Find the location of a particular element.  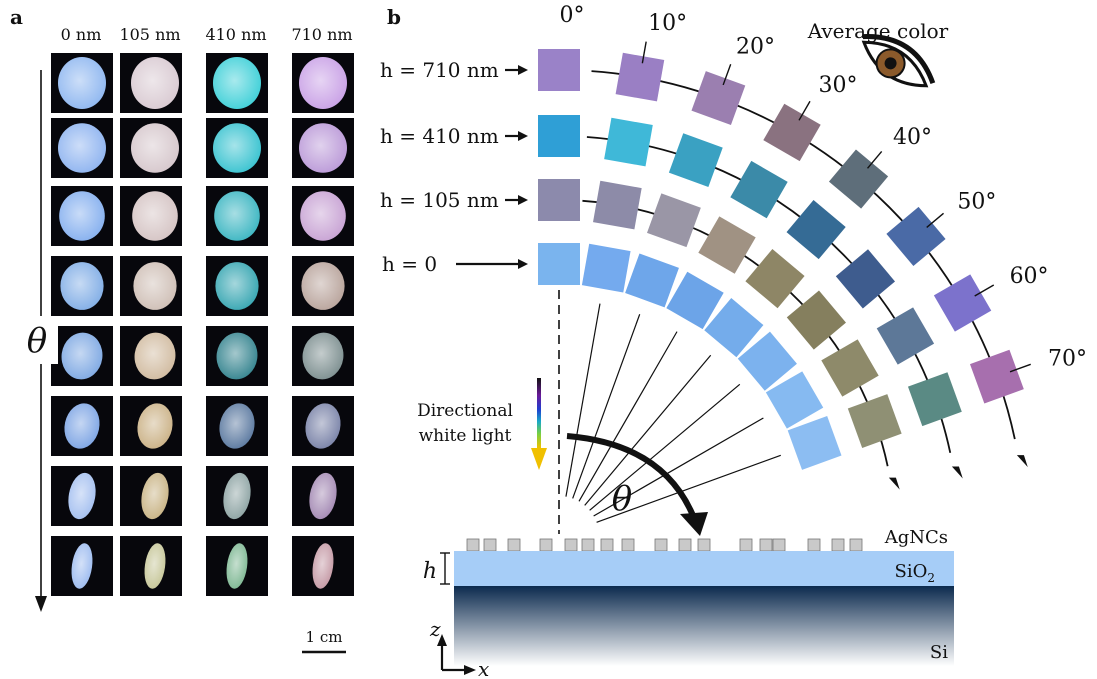

column-header: 105 nm is located at coordinates (149, 34).